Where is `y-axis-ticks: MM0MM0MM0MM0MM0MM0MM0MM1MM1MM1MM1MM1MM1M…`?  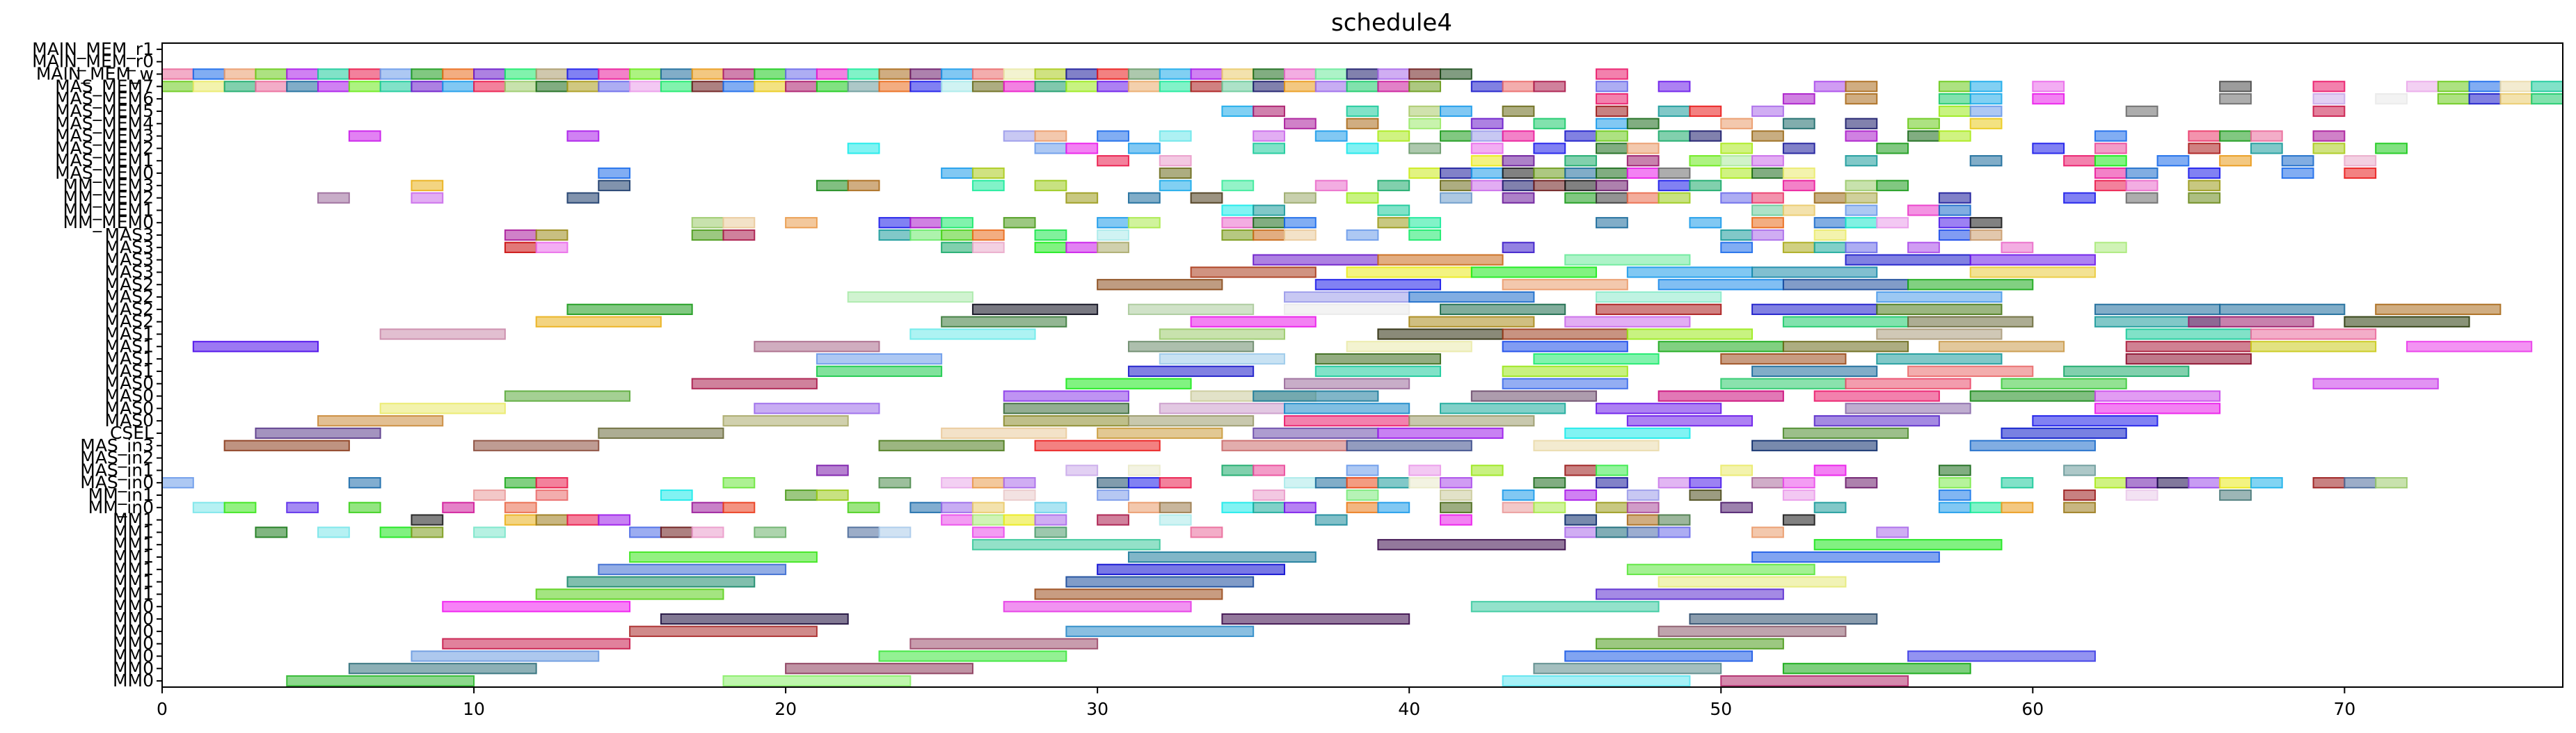
y-axis-ticks: MM0MM0MM0MM0MM0MM0MM0MM1MM1MM1MM1MM1MM1M… is located at coordinates (97, 365).